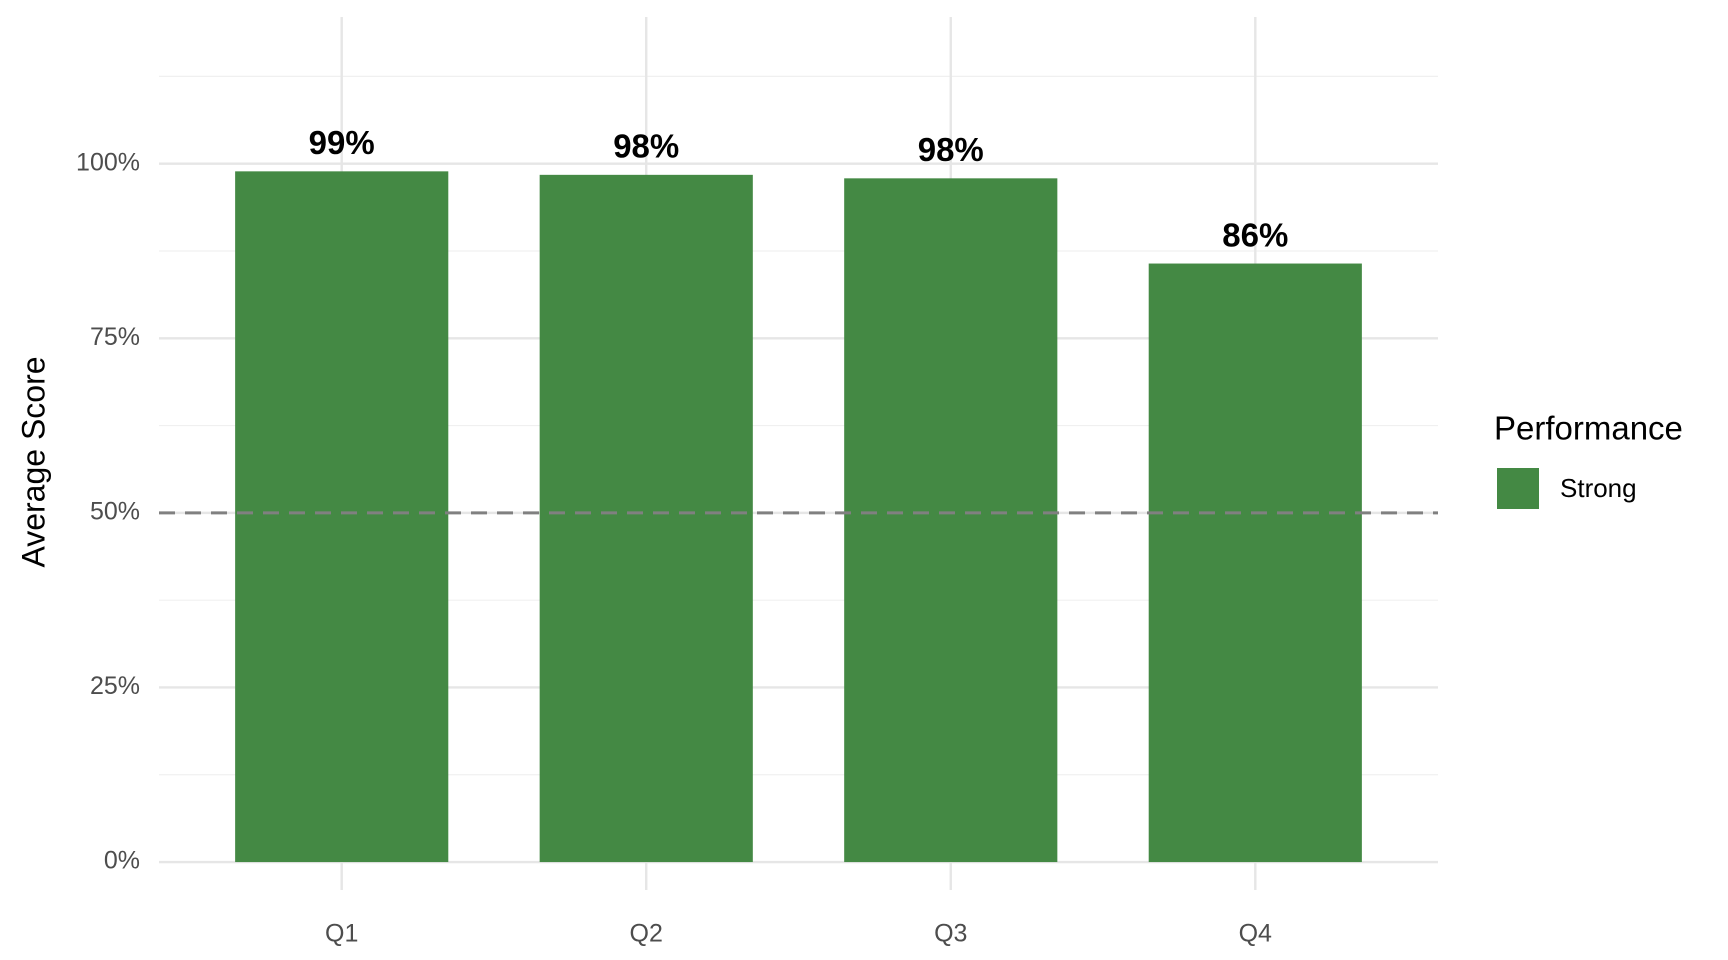 Image resolution: width=1728 pixels, height=960 pixels. I want to click on y-tick-label: 0%, so click(122, 861).